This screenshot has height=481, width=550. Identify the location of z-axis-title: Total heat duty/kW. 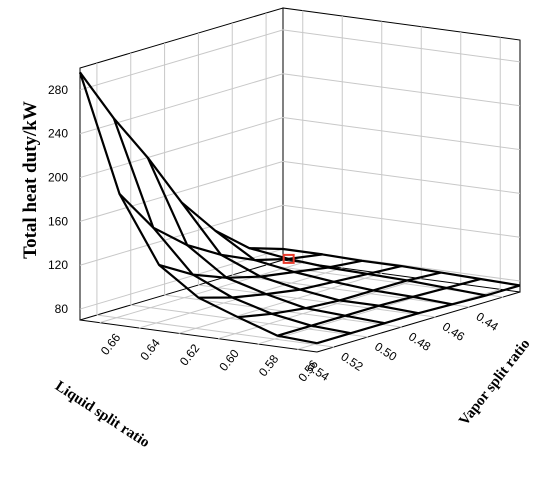
(30, 180).